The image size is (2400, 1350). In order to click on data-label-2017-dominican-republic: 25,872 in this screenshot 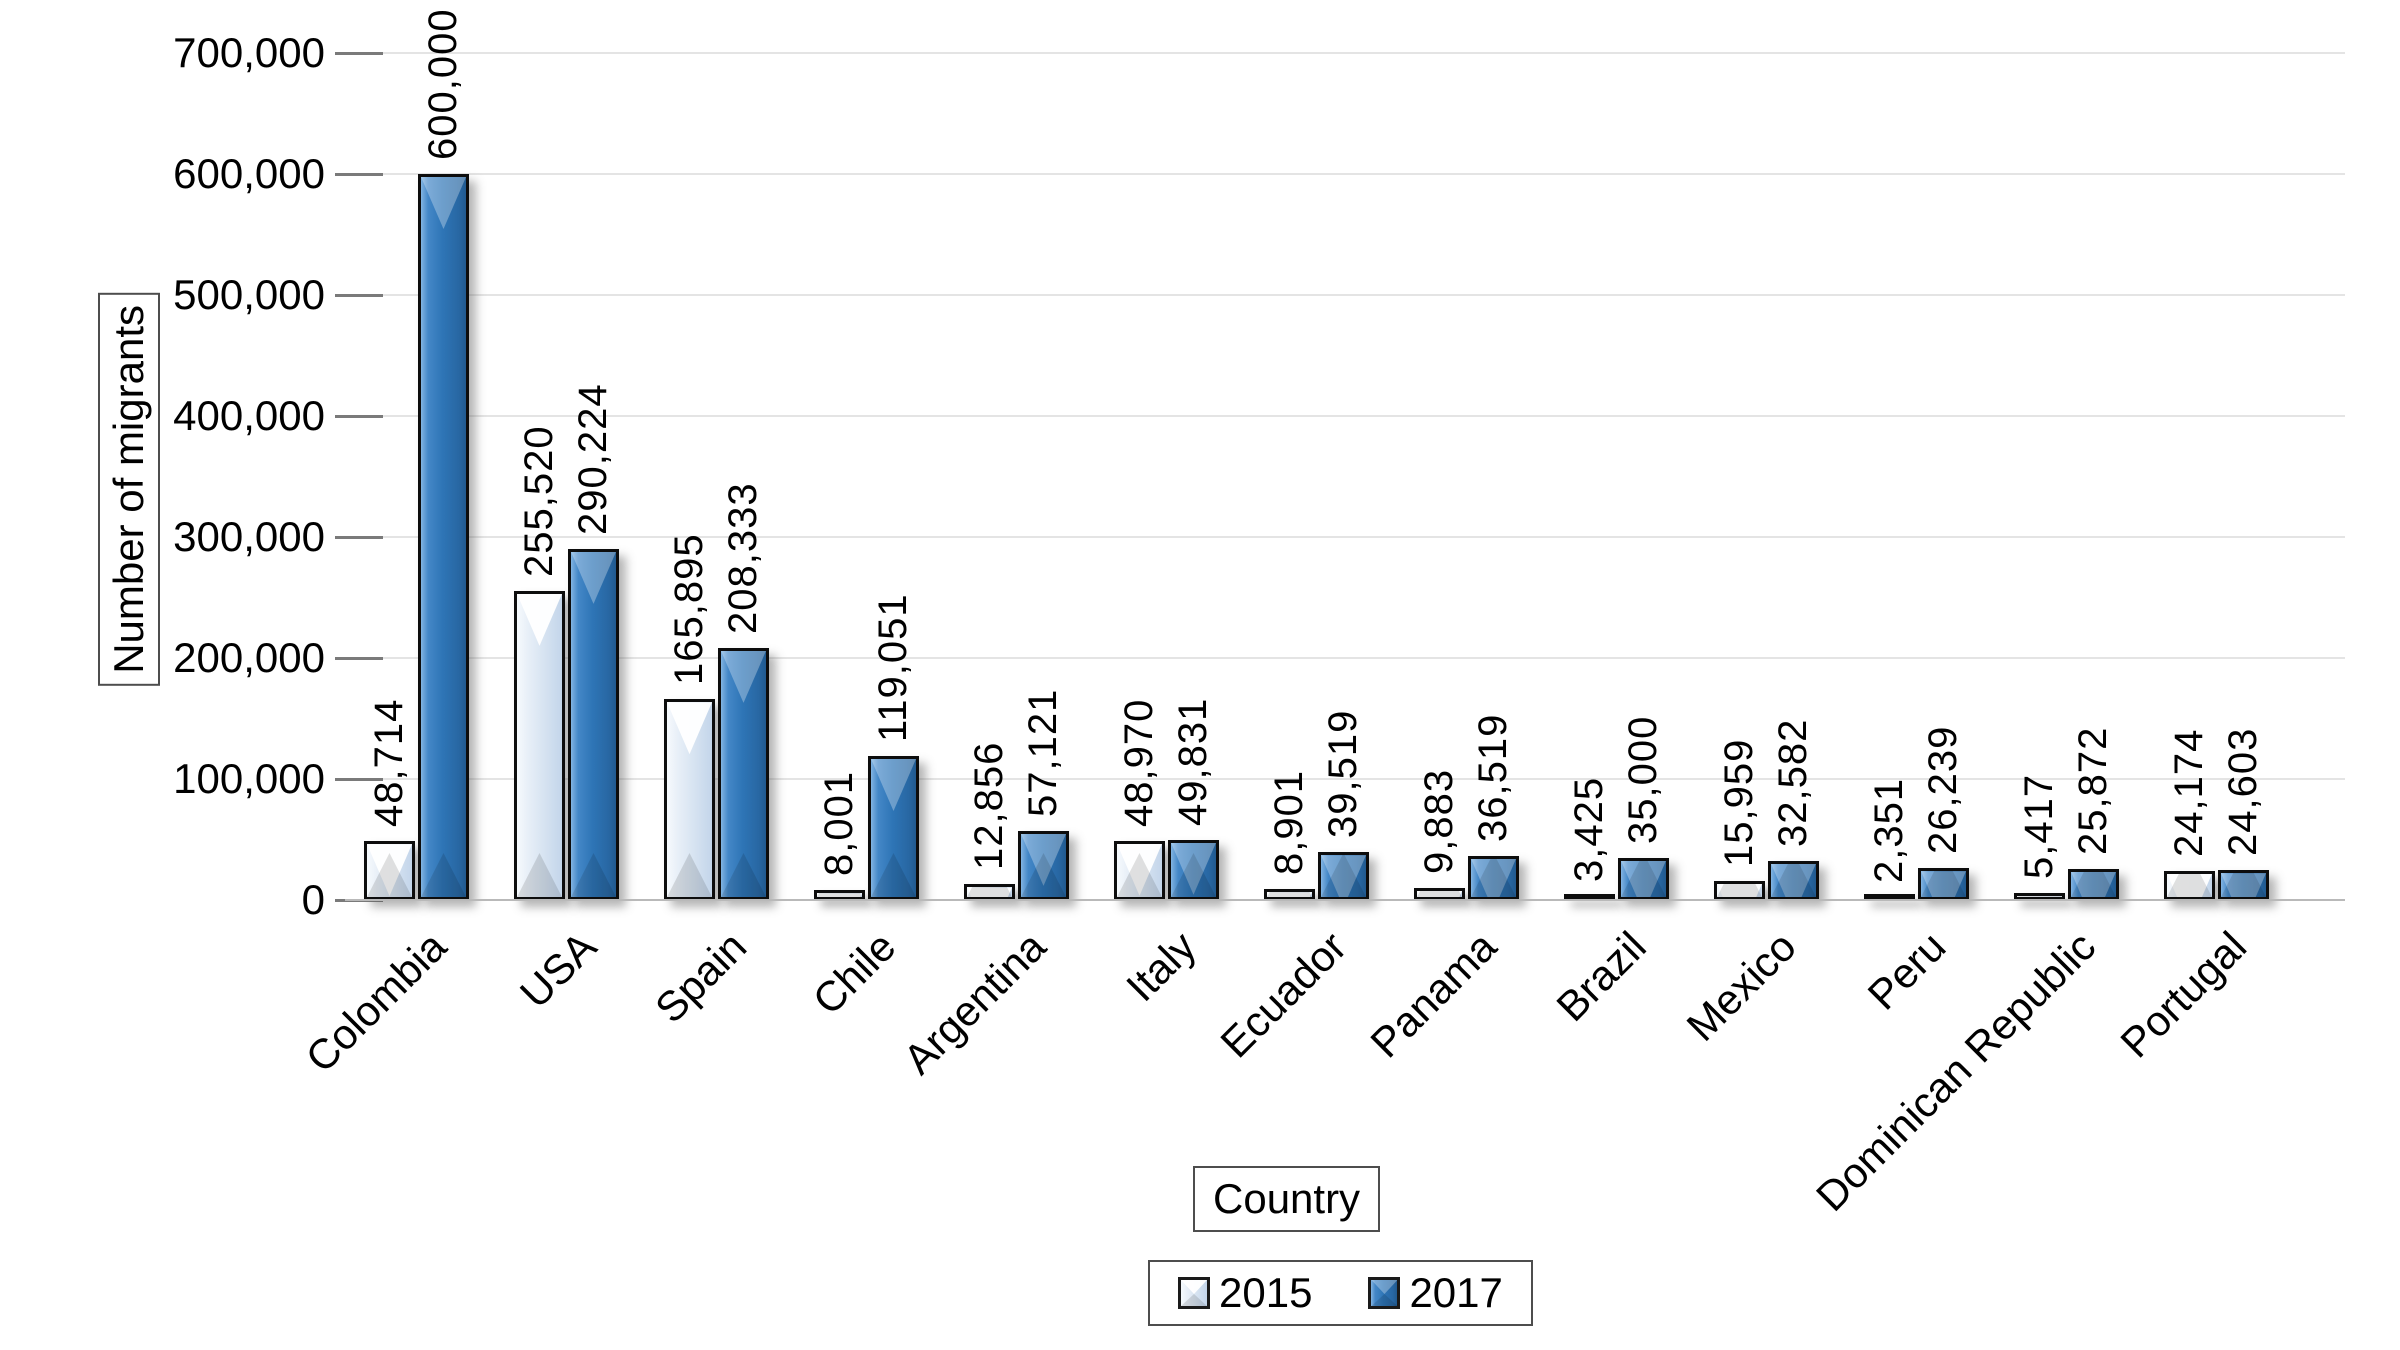, I will do `click(2092, 790)`.